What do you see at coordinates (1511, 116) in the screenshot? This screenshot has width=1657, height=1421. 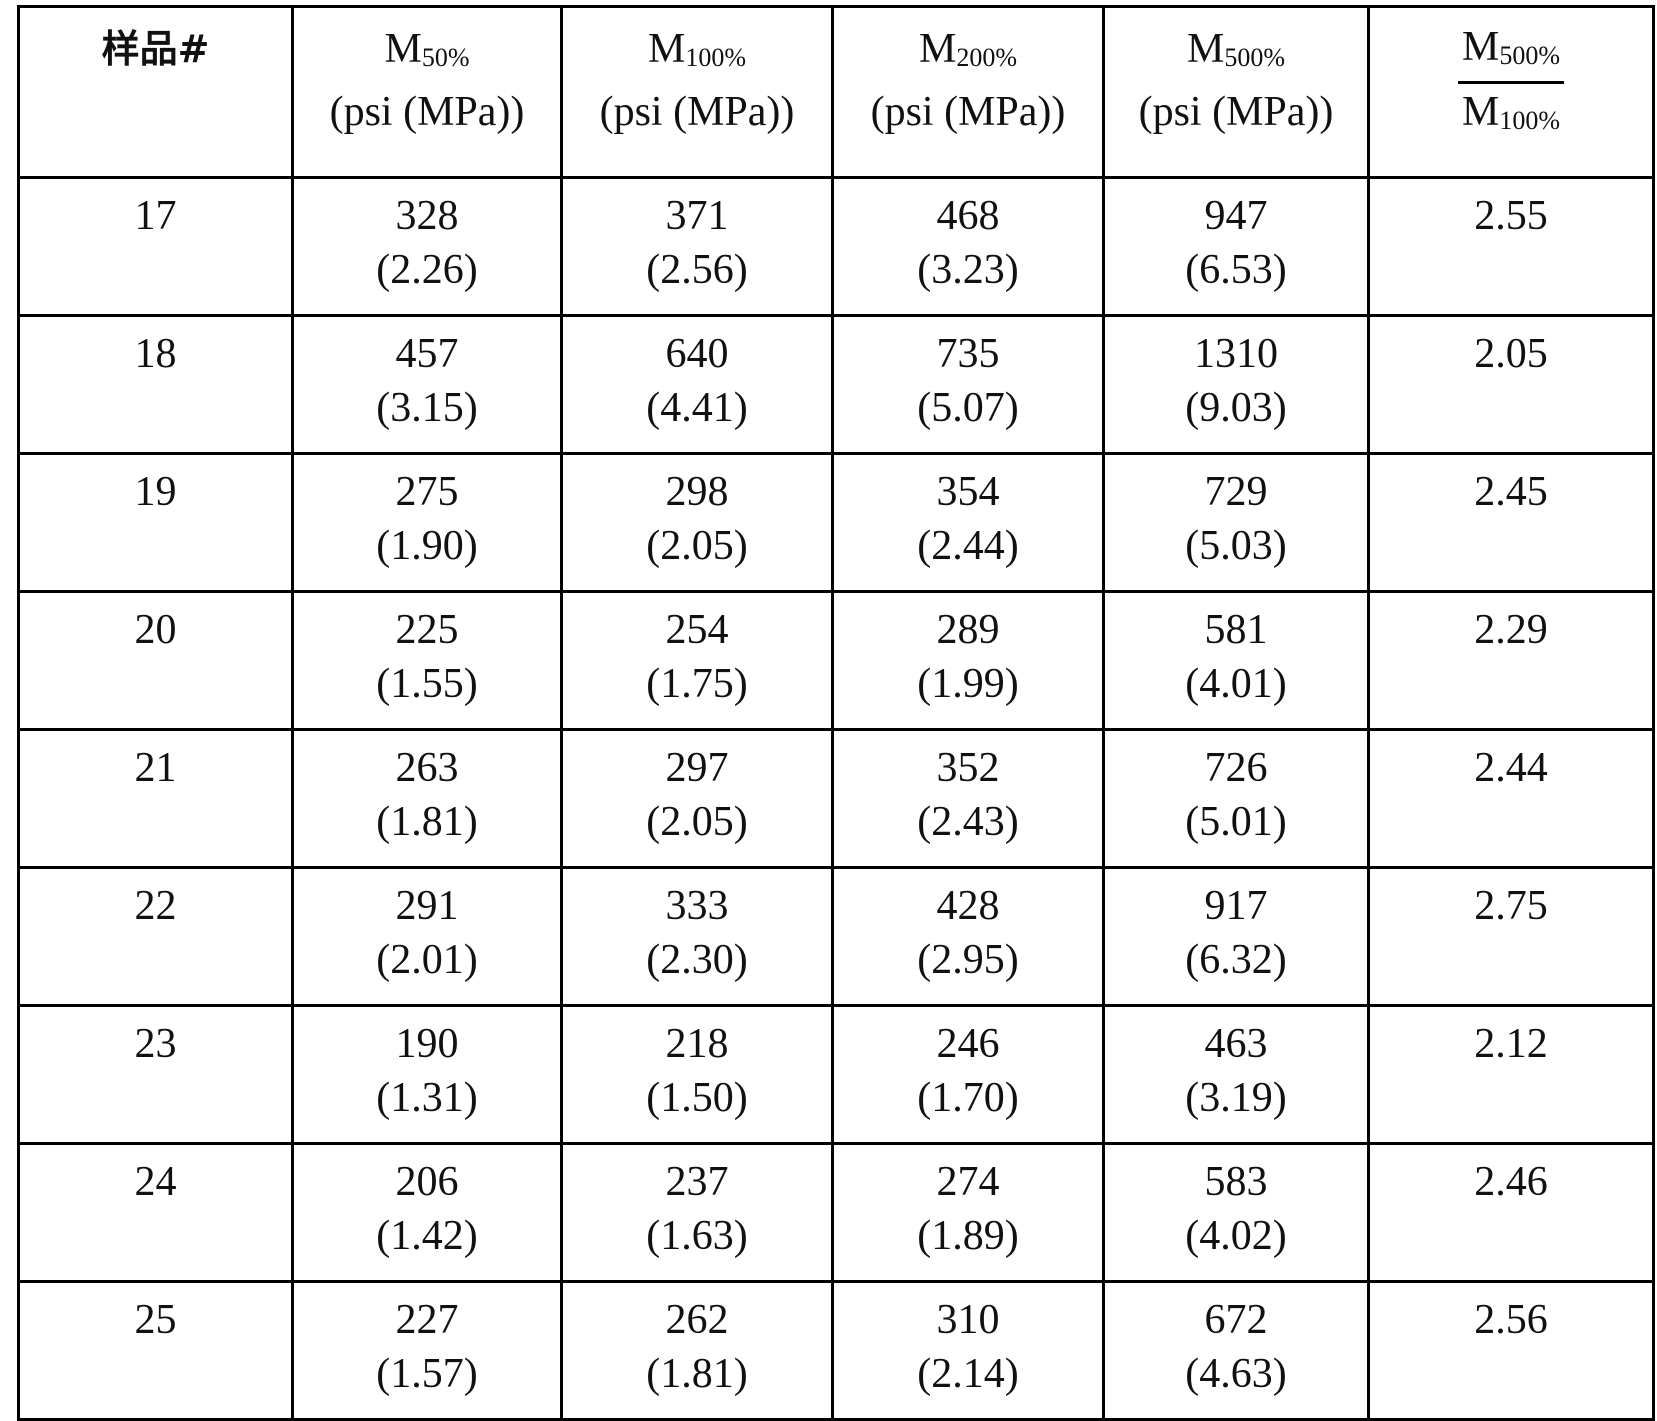 I see `denominator: M100%` at bounding box center [1511, 116].